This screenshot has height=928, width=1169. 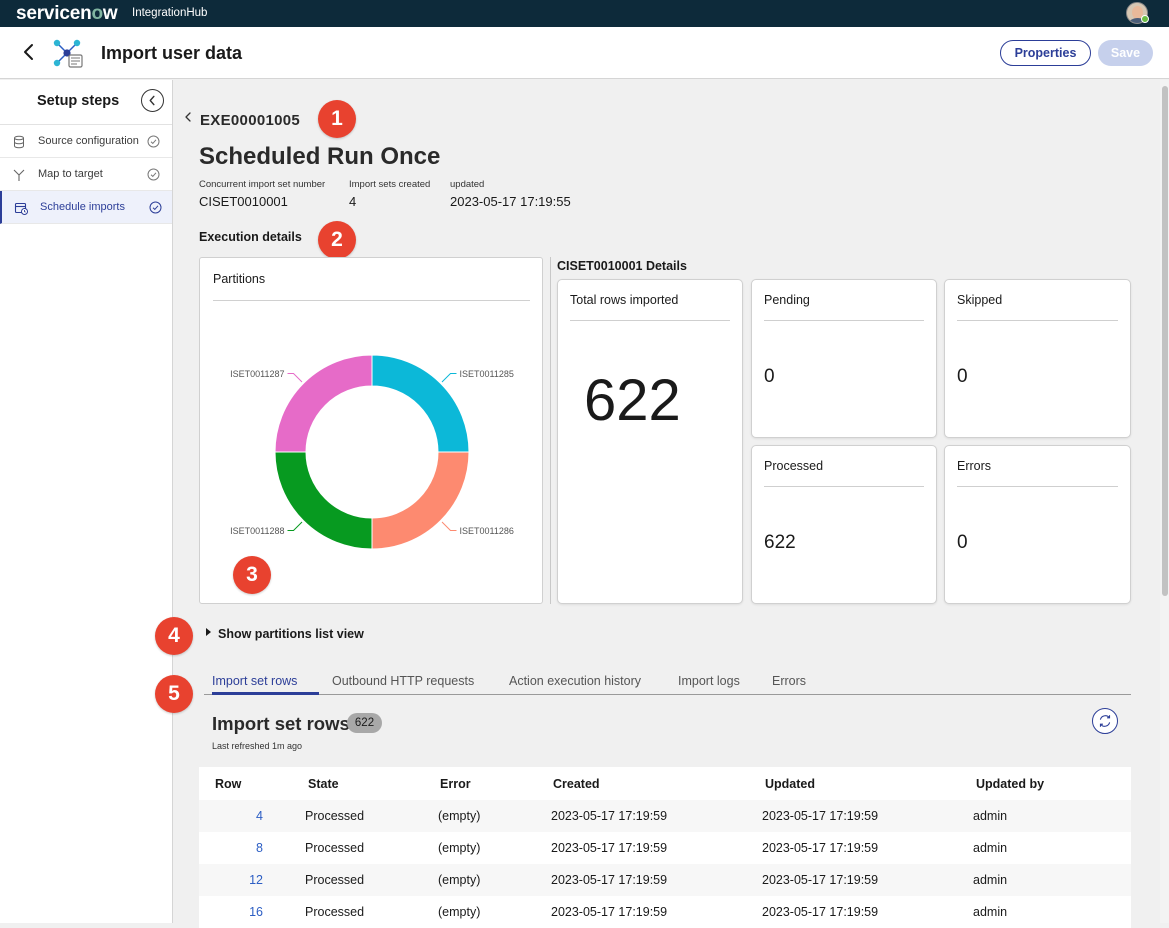 What do you see at coordinates (790, 784) in the screenshot?
I see `column-header-updated: Updated` at bounding box center [790, 784].